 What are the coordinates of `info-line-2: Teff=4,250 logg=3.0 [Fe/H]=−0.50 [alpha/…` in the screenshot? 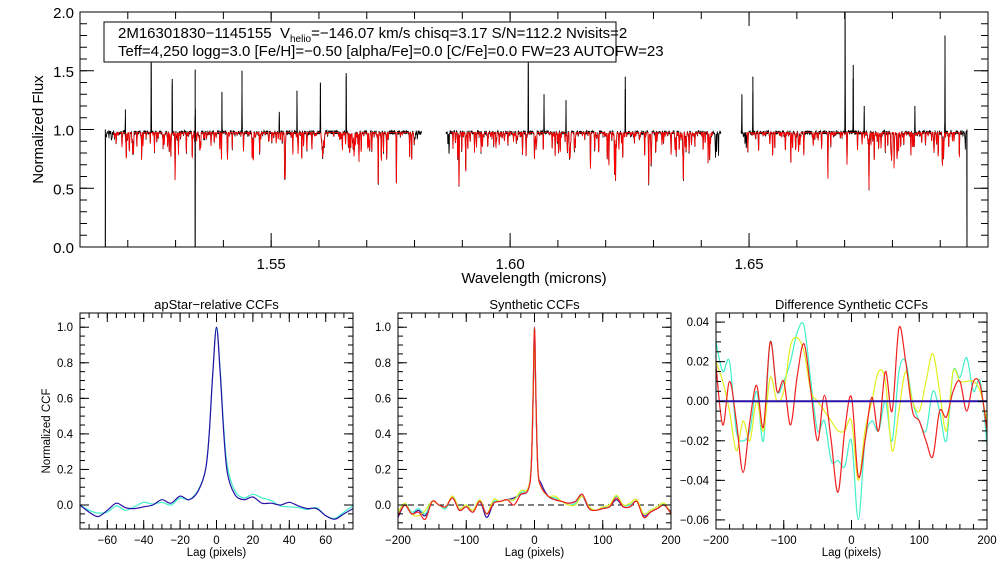 It's located at (391, 51).